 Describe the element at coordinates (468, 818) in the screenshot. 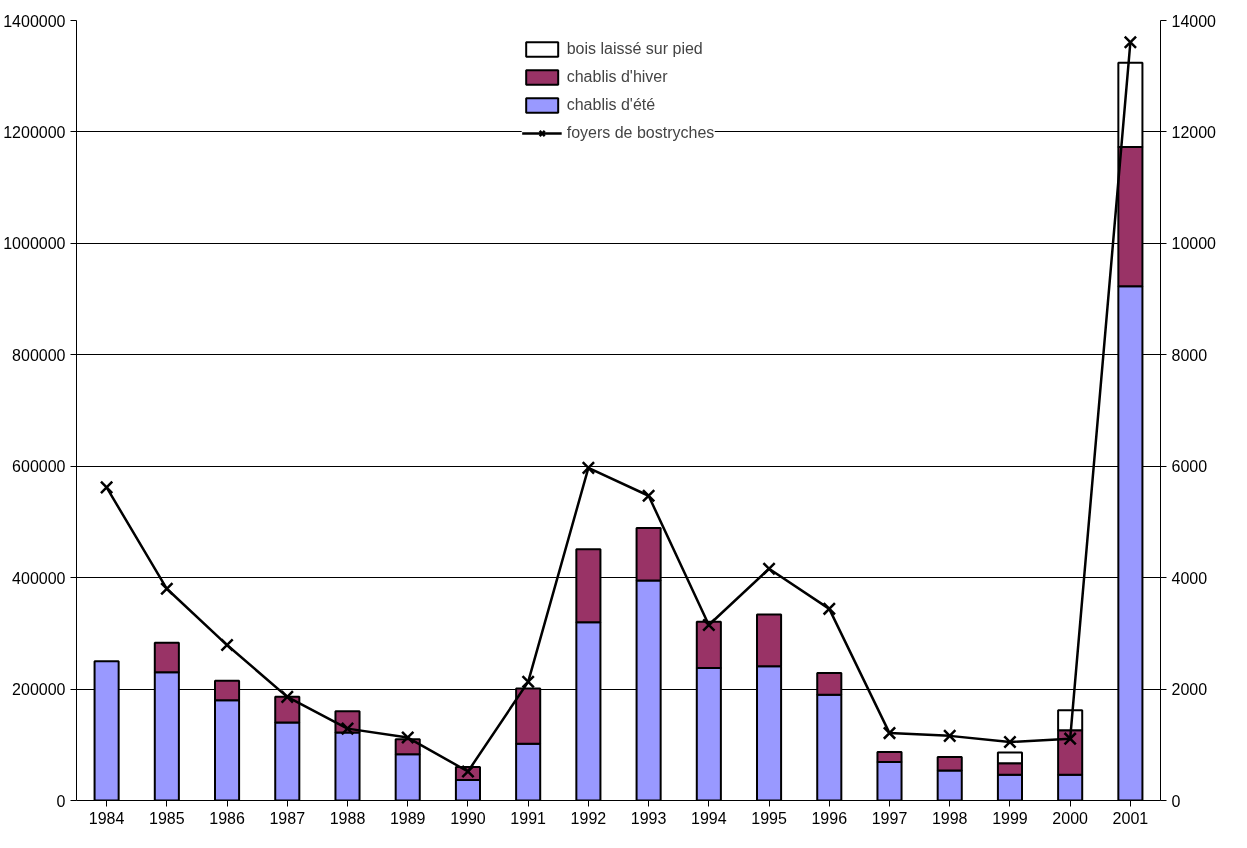

I see `x-tick-label: 1990` at that location.